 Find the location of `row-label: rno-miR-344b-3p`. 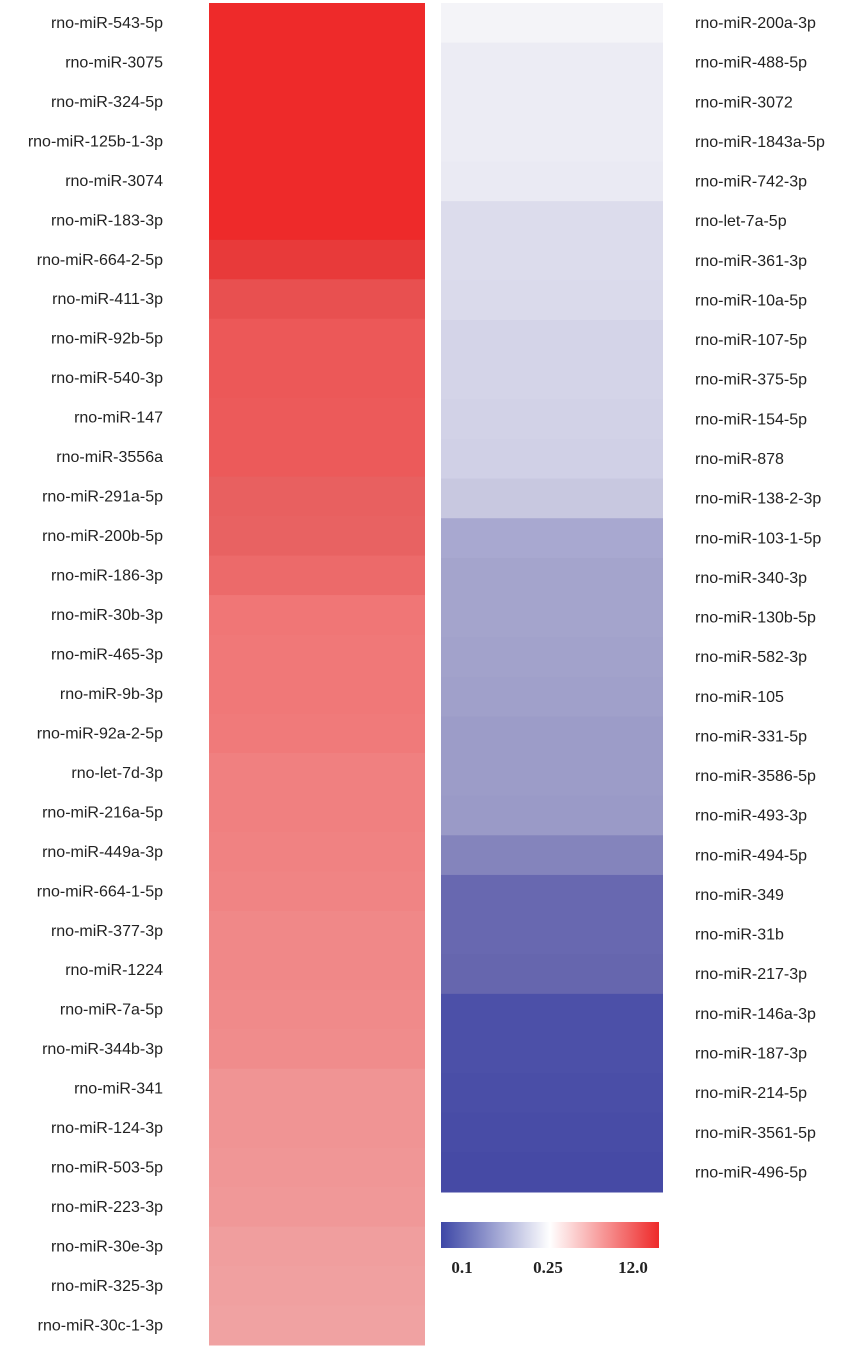

row-label: rno-miR-344b-3p is located at coordinates (102, 1049).